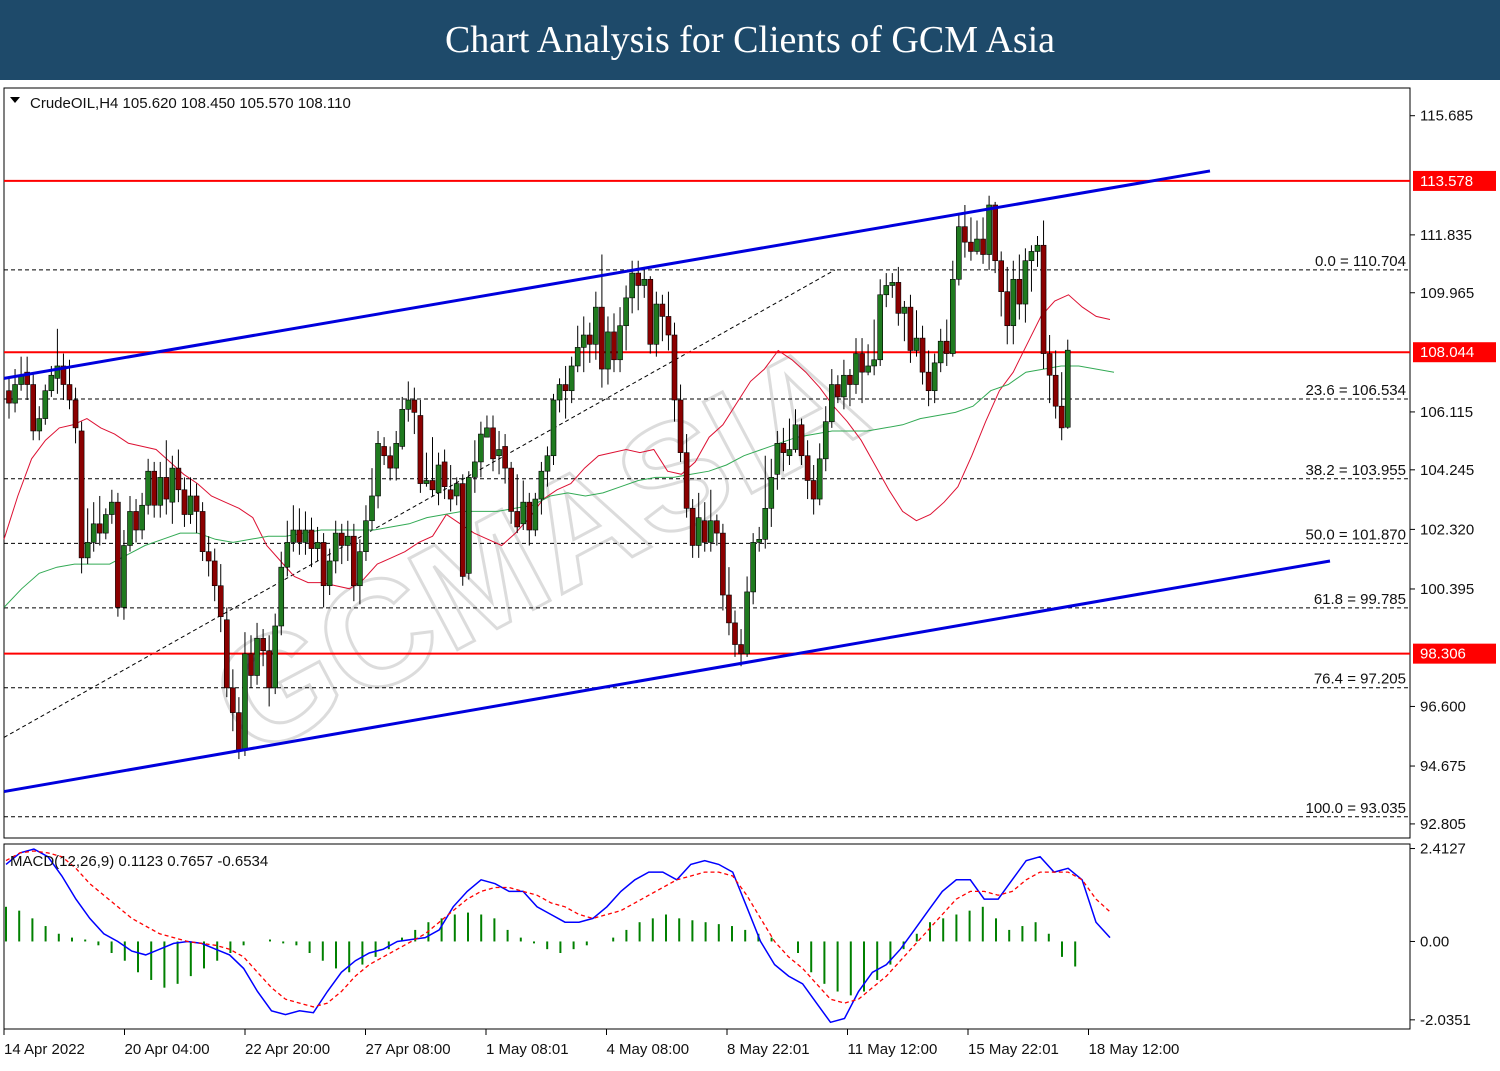 The width and height of the screenshot is (1500, 1071). I want to click on level-tag, so click(1454, 653).